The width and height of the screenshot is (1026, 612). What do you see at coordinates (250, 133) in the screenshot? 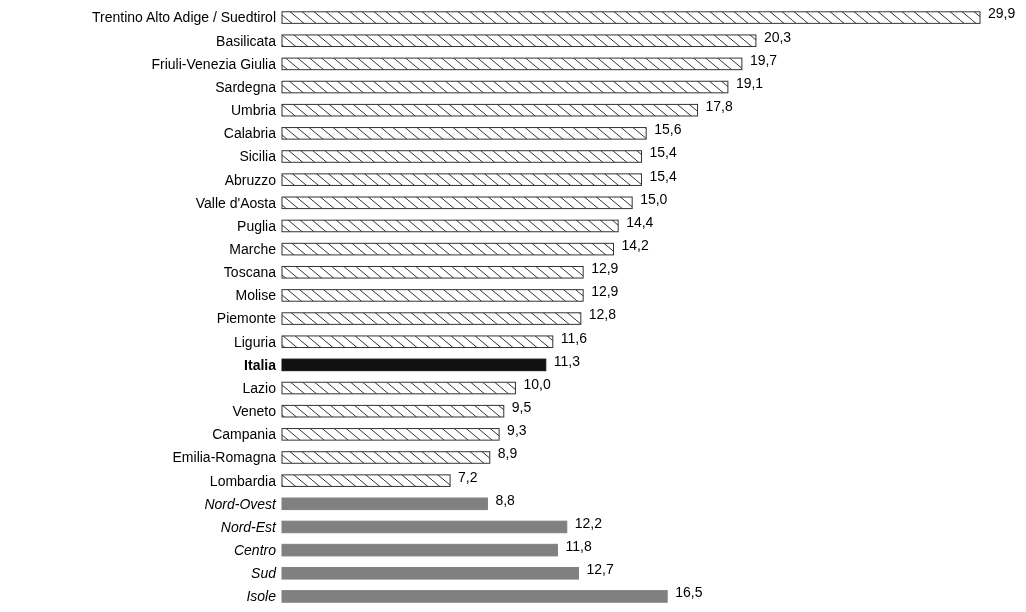
I see `y-tick-label: Calabria` at bounding box center [250, 133].